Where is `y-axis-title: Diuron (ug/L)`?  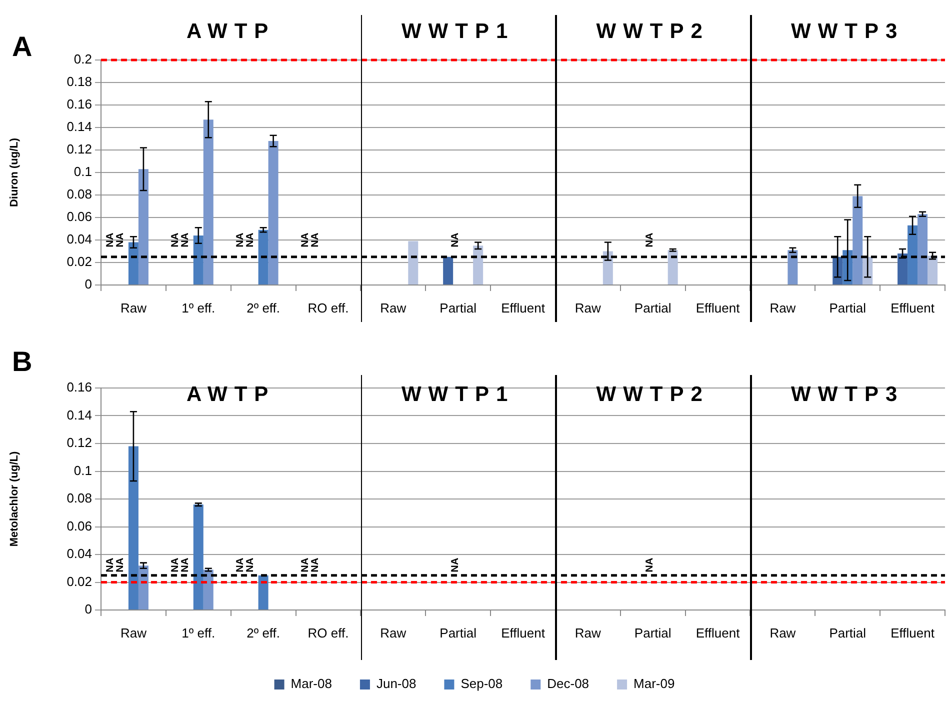
y-axis-title: Diuron (ug/L) is located at coordinates (14, 173).